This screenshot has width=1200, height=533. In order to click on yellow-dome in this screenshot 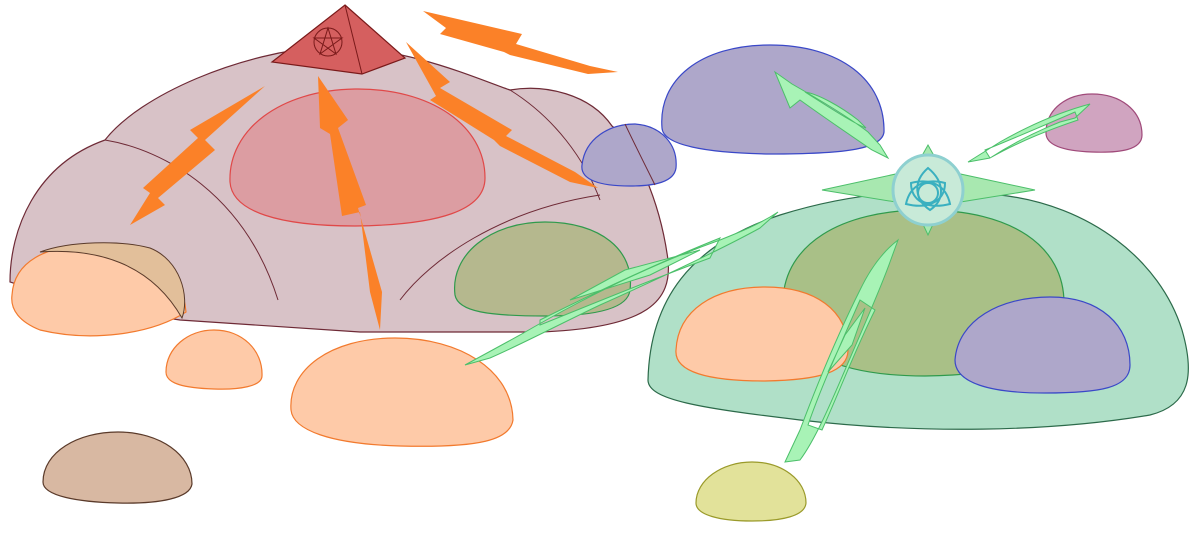, I will do `click(751, 491)`.